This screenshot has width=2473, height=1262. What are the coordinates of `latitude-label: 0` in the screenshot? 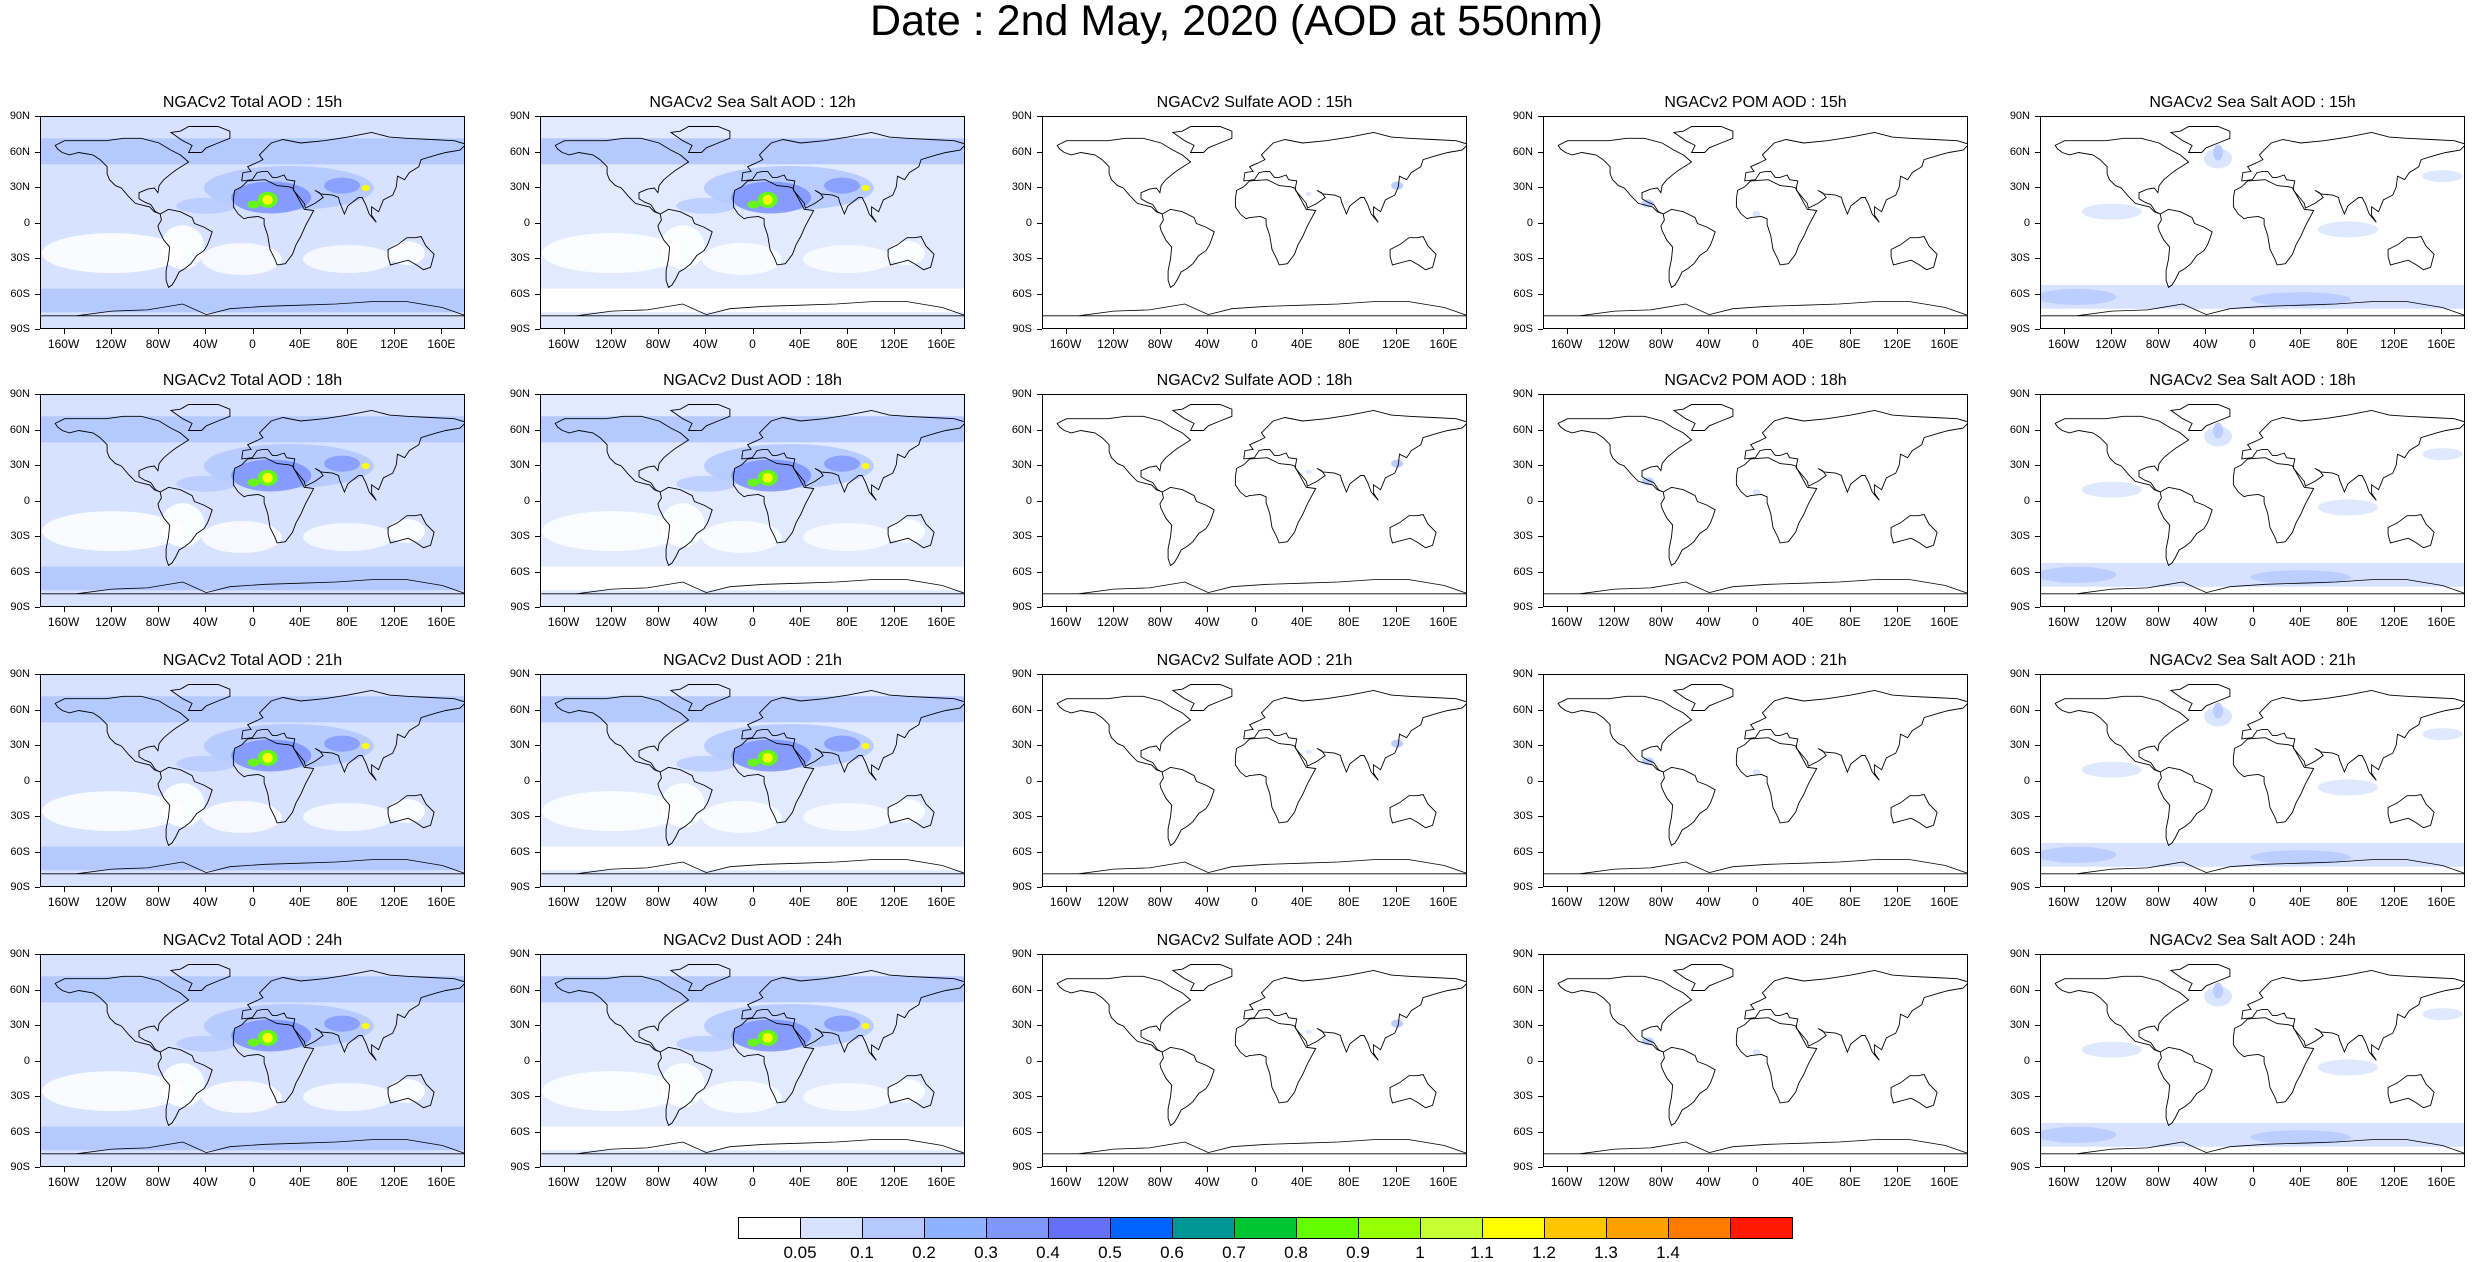 It's located at (526, 780).